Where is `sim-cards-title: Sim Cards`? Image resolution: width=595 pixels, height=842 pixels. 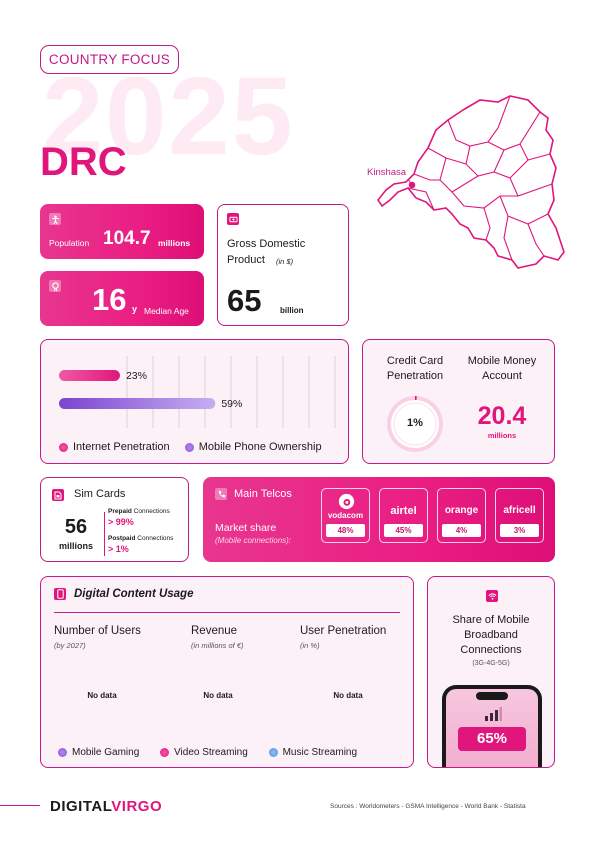 sim-cards-title: Sim Cards is located at coordinates (100, 494).